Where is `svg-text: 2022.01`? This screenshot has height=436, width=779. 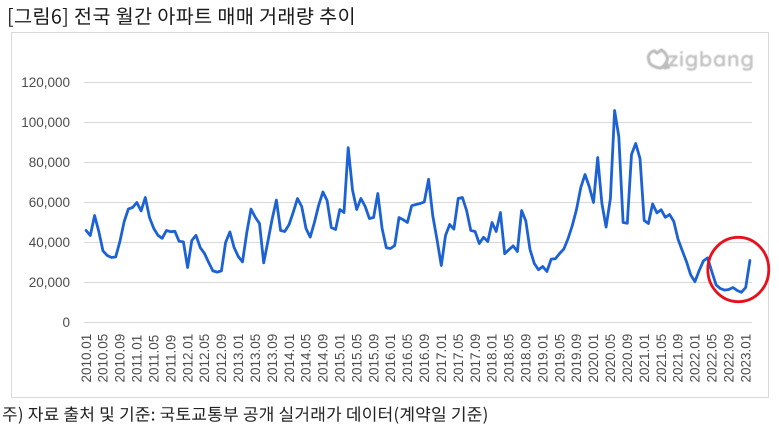 svg-text: 2022.01 is located at coordinates (695, 358).